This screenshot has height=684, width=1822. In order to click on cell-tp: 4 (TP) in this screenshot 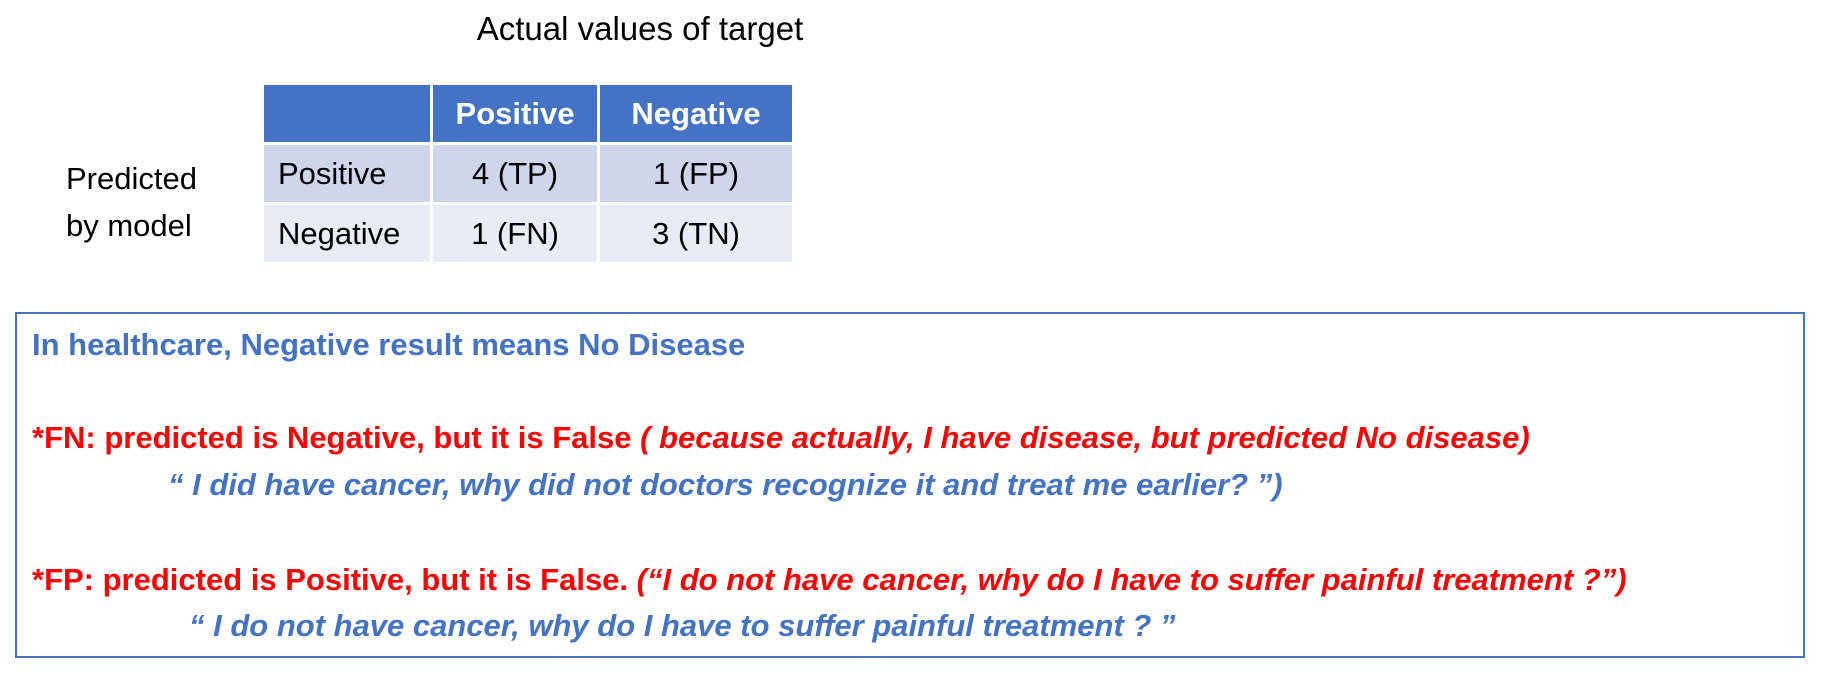, I will do `click(515, 173)`.